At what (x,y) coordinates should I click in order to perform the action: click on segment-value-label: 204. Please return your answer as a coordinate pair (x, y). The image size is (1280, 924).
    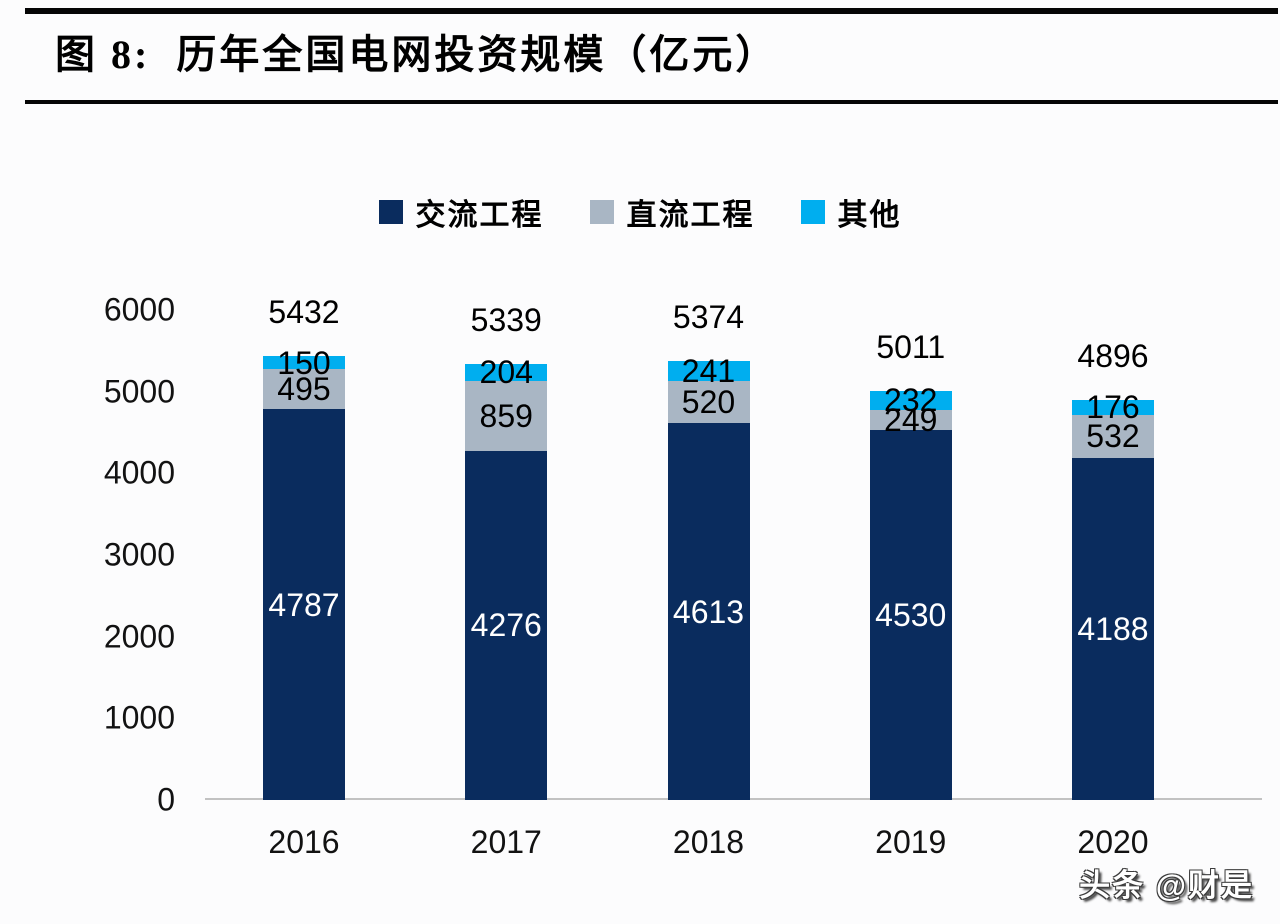
    Looking at the image, I should click on (506, 372).